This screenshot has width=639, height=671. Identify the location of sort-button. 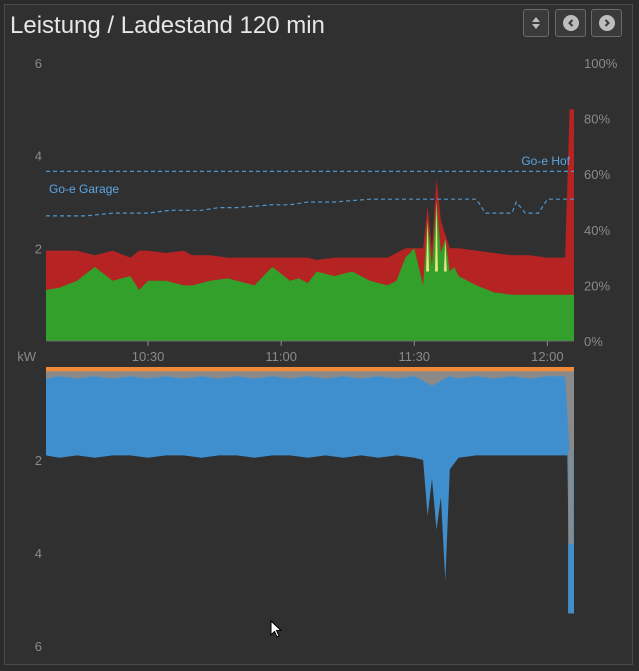
(536, 23).